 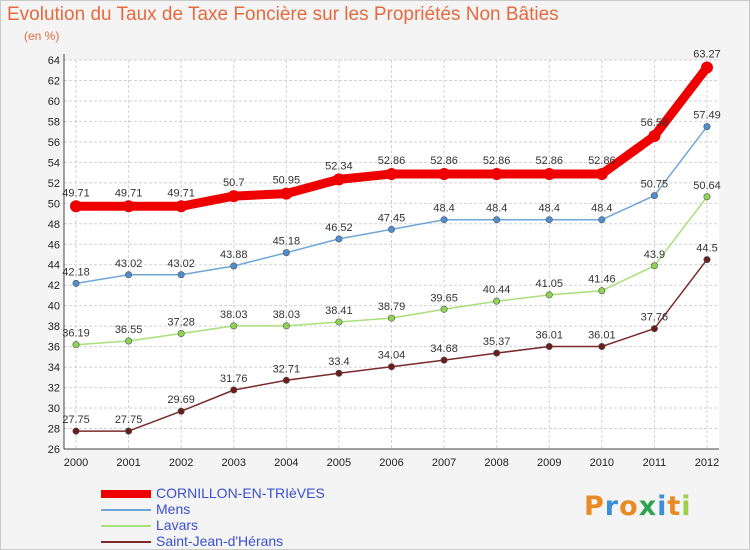 I want to click on data-label: 41.05, so click(x=549, y=284).